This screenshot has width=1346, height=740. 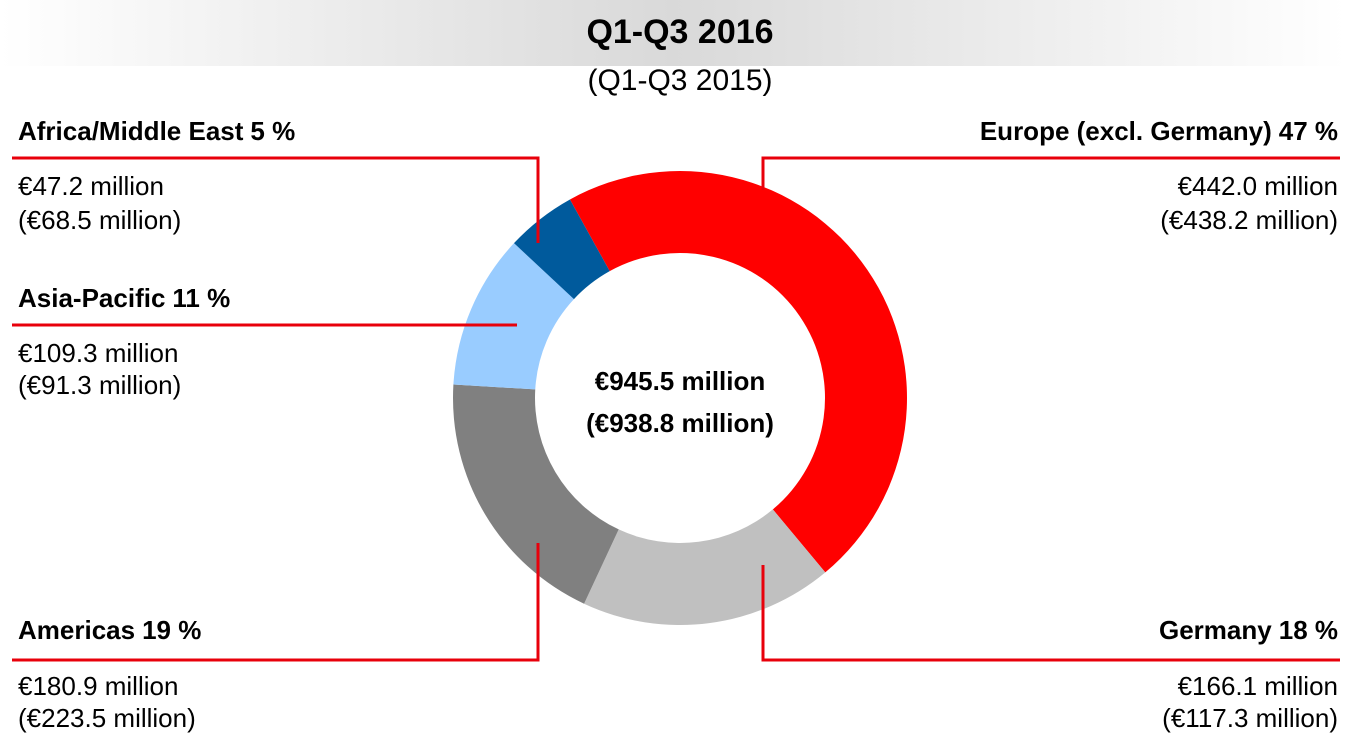 What do you see at coordinates (679, 80) in the screenshot?
I see `chart-subtitle: (Q1-Q3 2015)` at bounding box center [679, 80].